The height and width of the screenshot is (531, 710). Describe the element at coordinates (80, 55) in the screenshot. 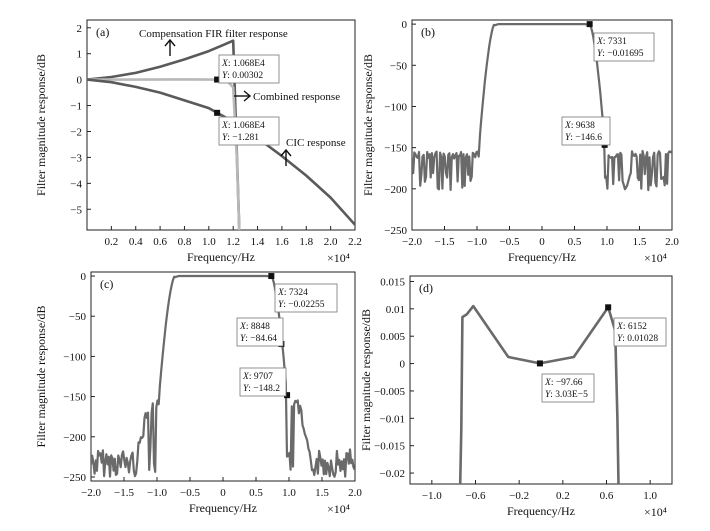

I see `y-tick-label: 1` at that location.